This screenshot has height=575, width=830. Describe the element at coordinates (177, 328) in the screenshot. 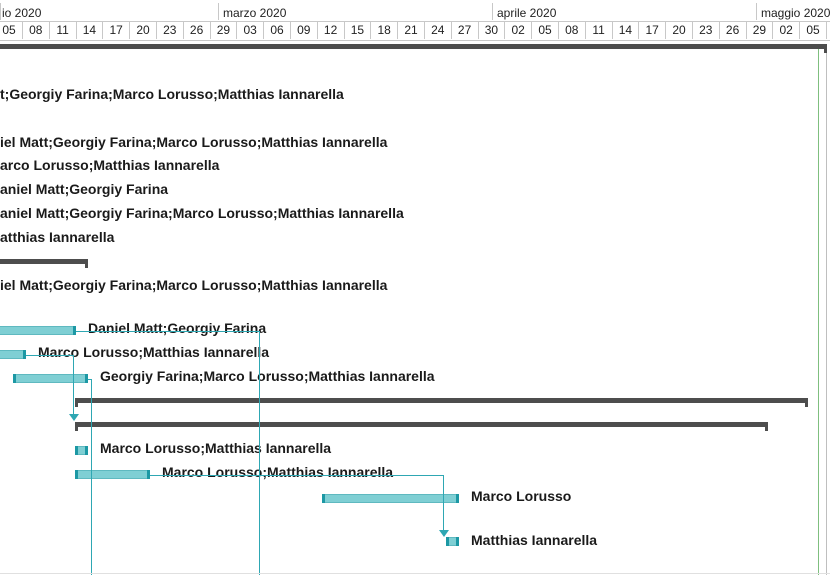

I see `resource-names-label: Daniel Matt;Georgiy Farina` at that location.